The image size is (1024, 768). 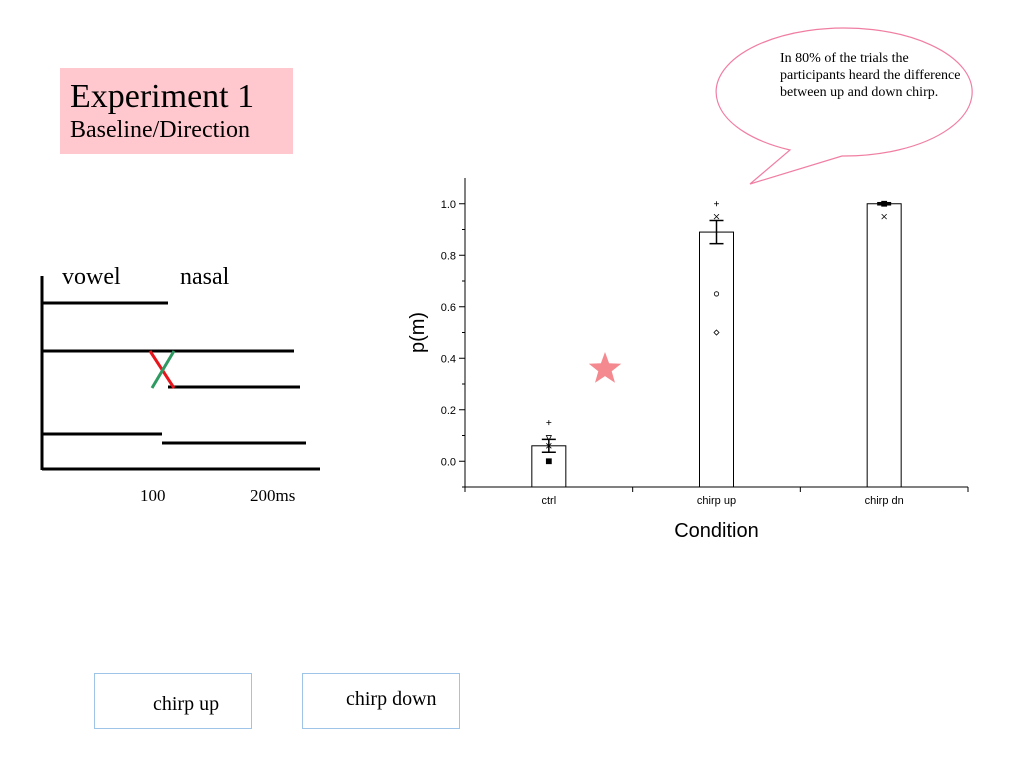 What do you see at coordinates (716, 531) in the screenshot?
I see `x-axis-label: Condition` at bounding box center [716, 531].